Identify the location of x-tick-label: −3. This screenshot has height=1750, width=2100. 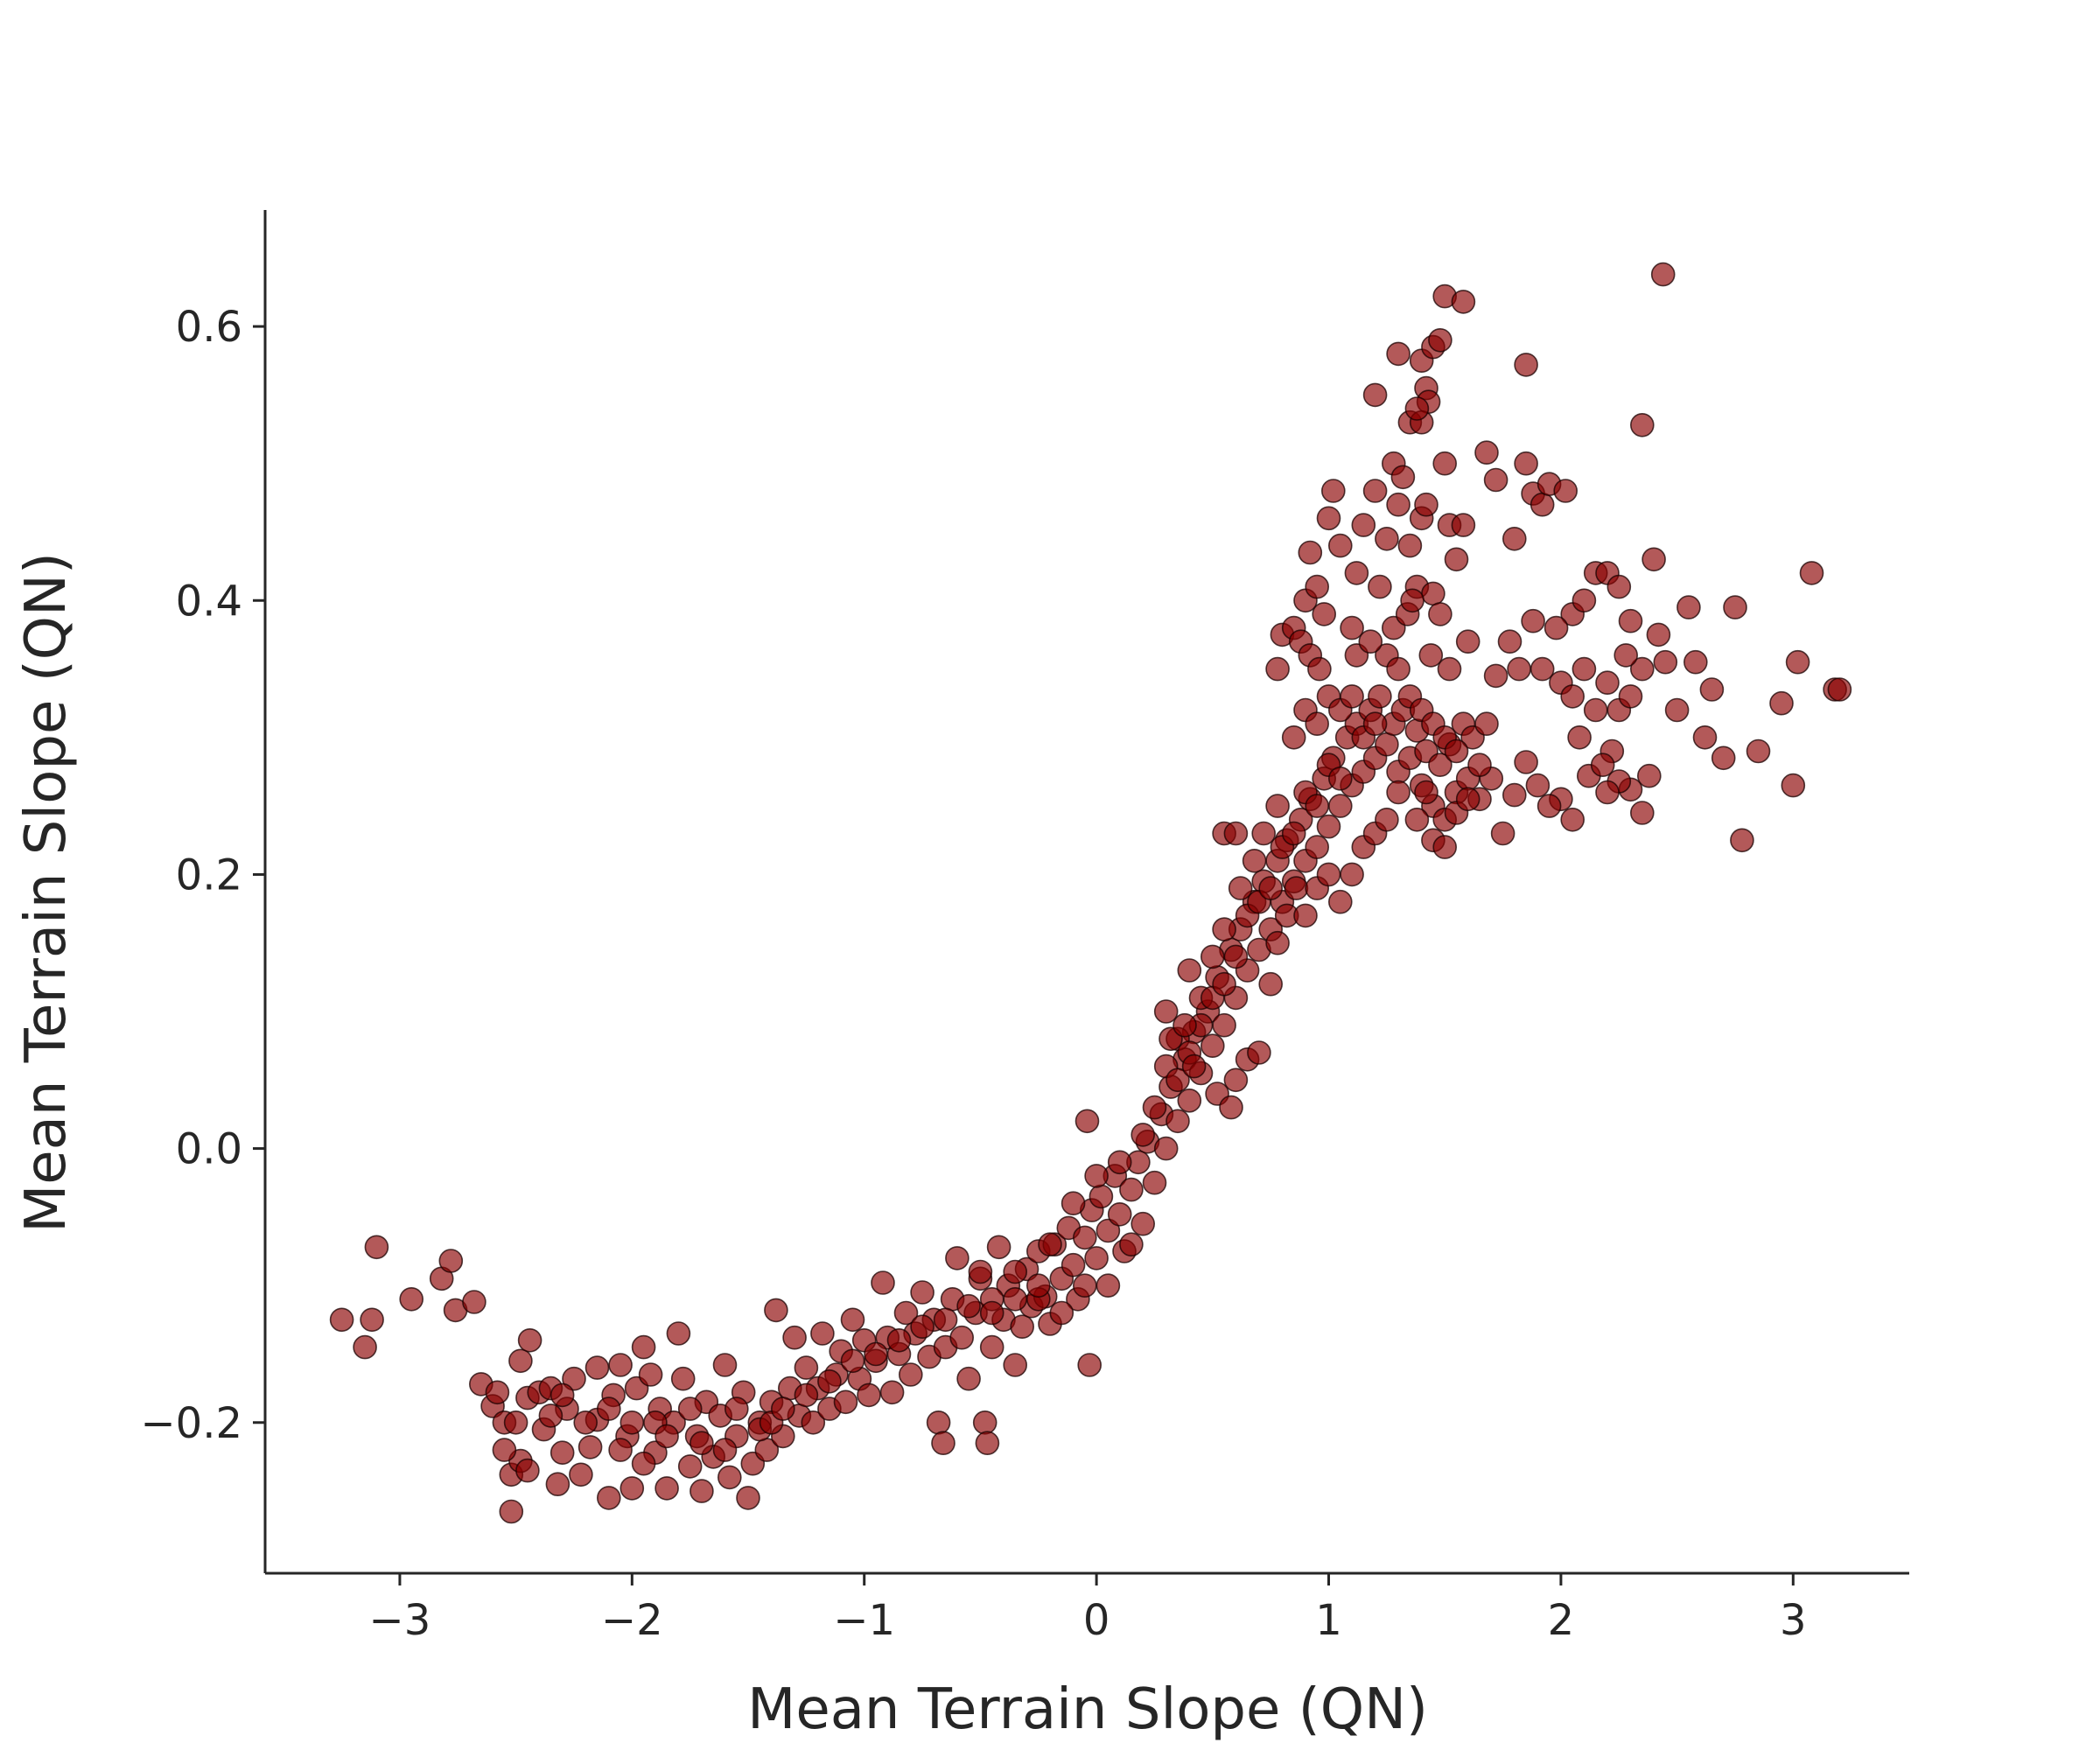
(400, 1620).